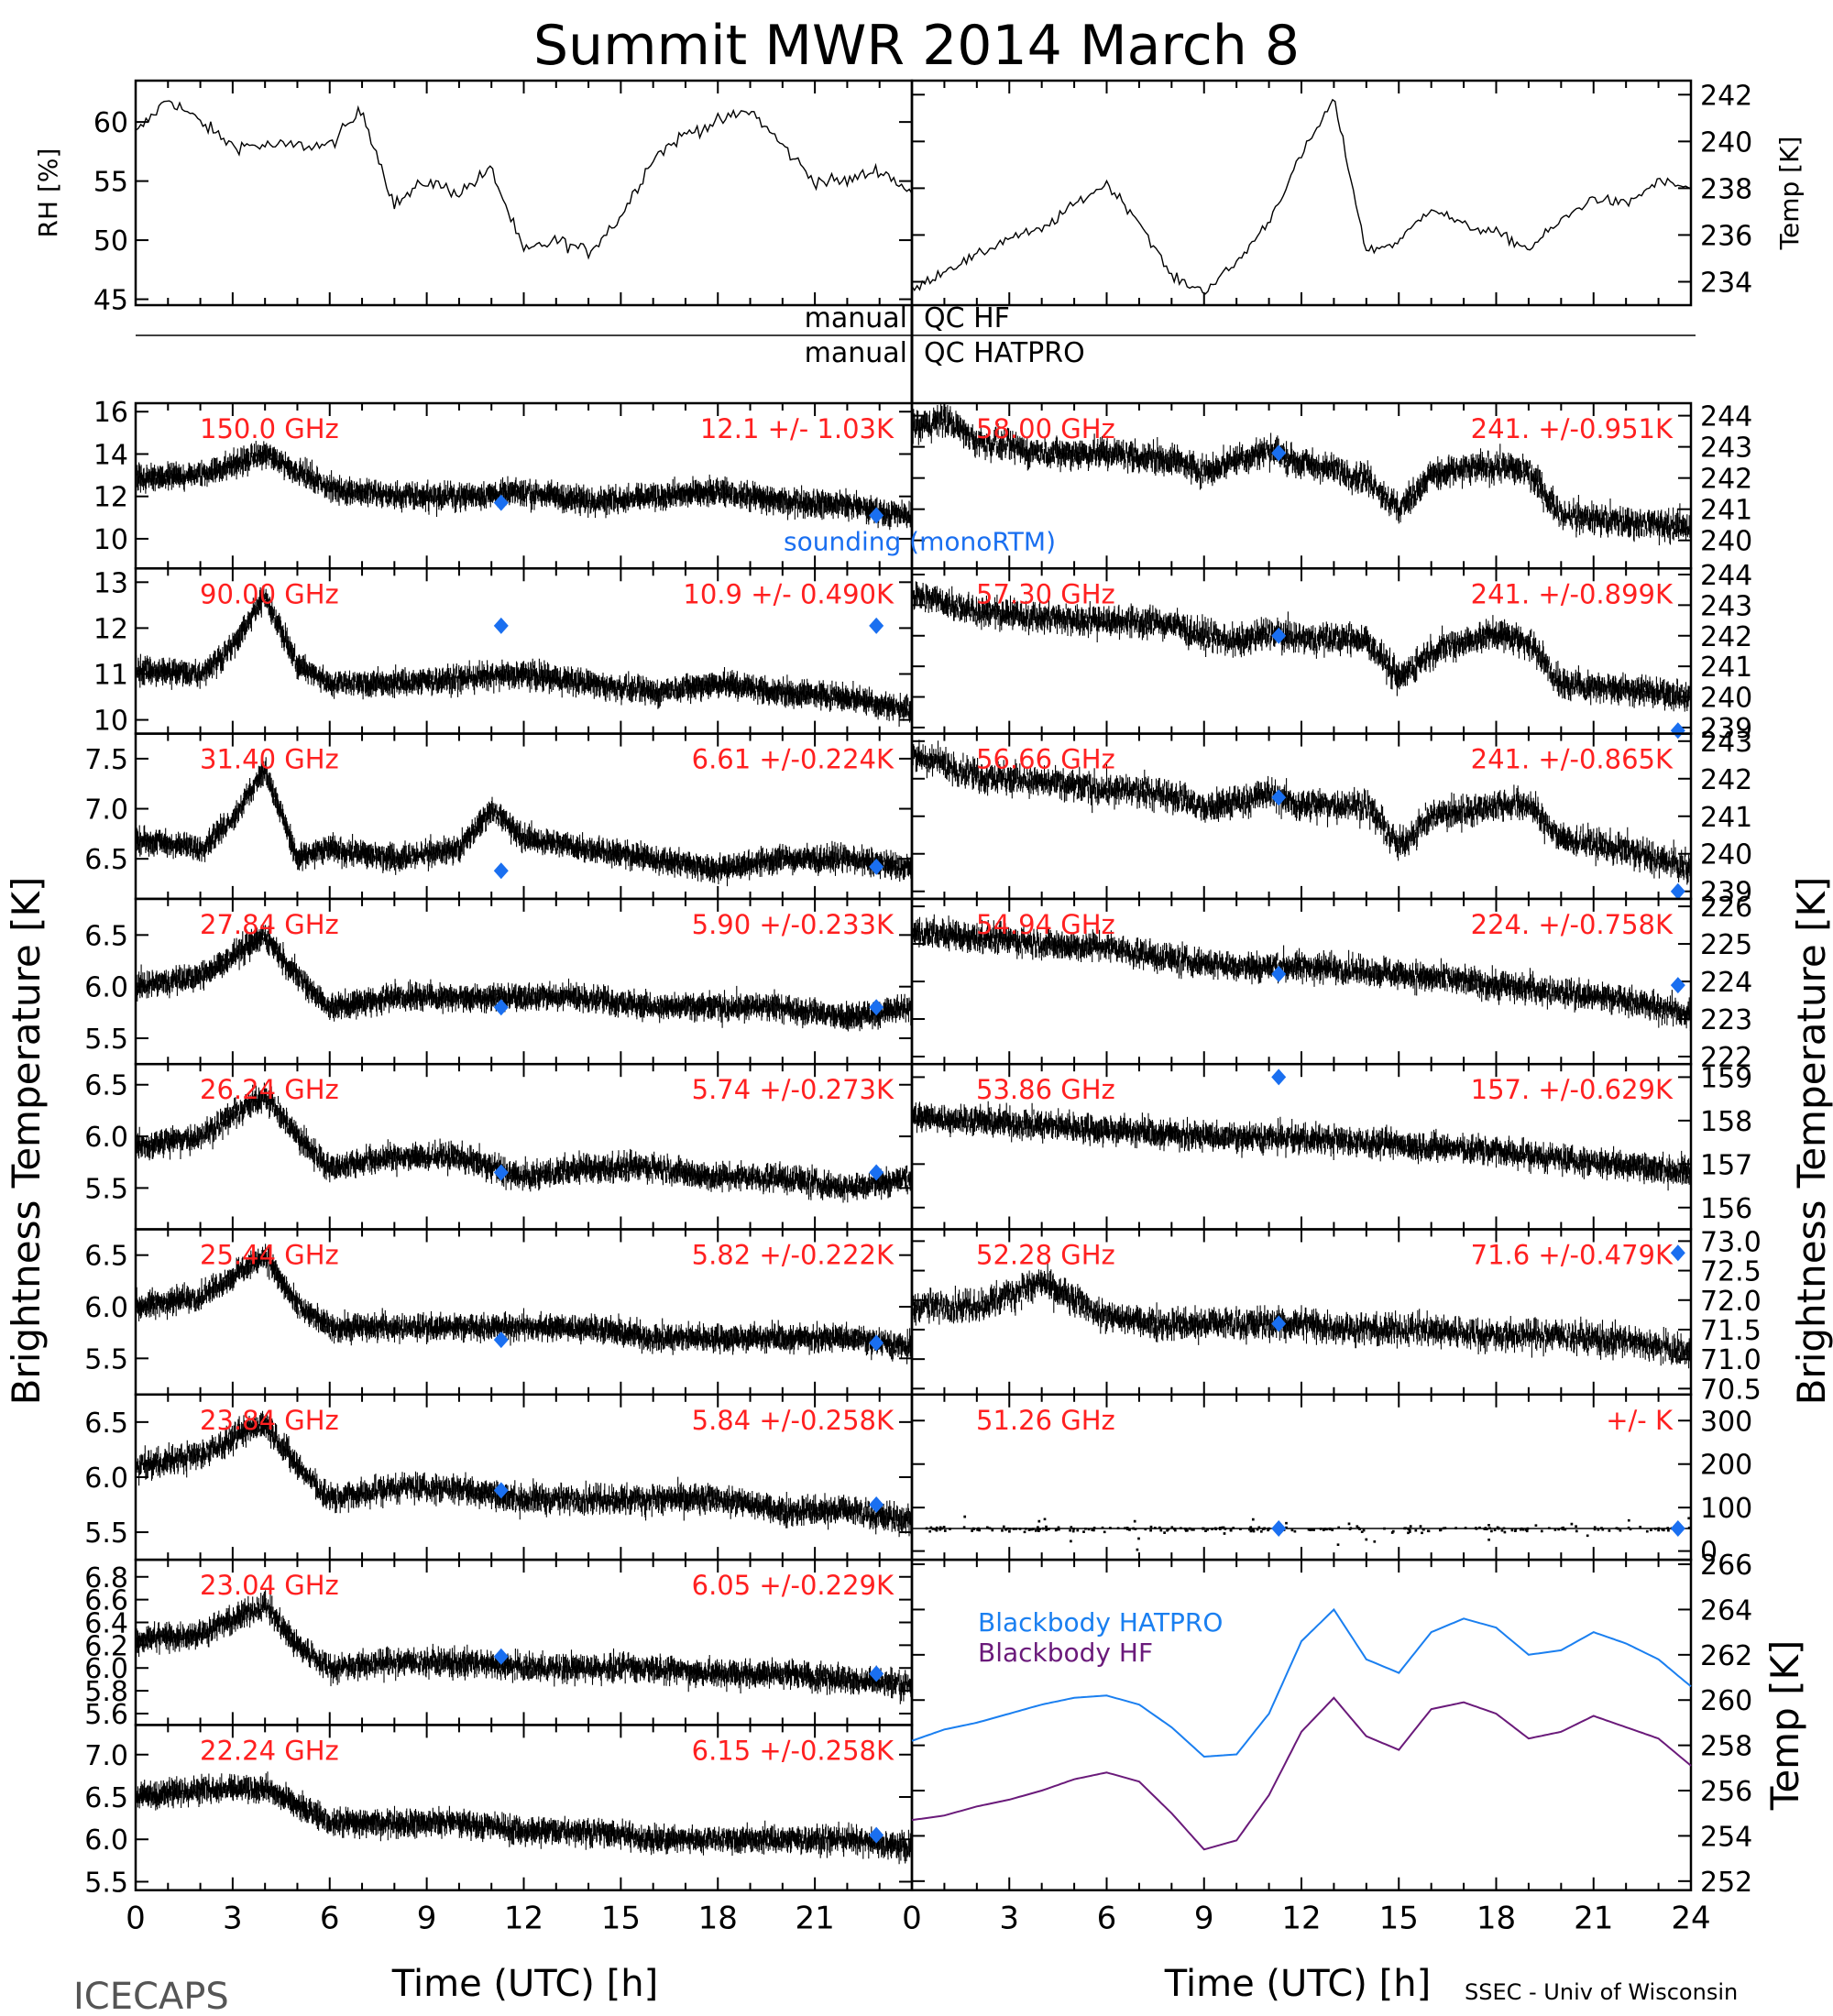 This screenshot has height=2016, width=1833. Describe the element at coordinates (1297, 1984) in the screenshot. I see `right-x-axis-label: Time (UTC) [h]` at that location.